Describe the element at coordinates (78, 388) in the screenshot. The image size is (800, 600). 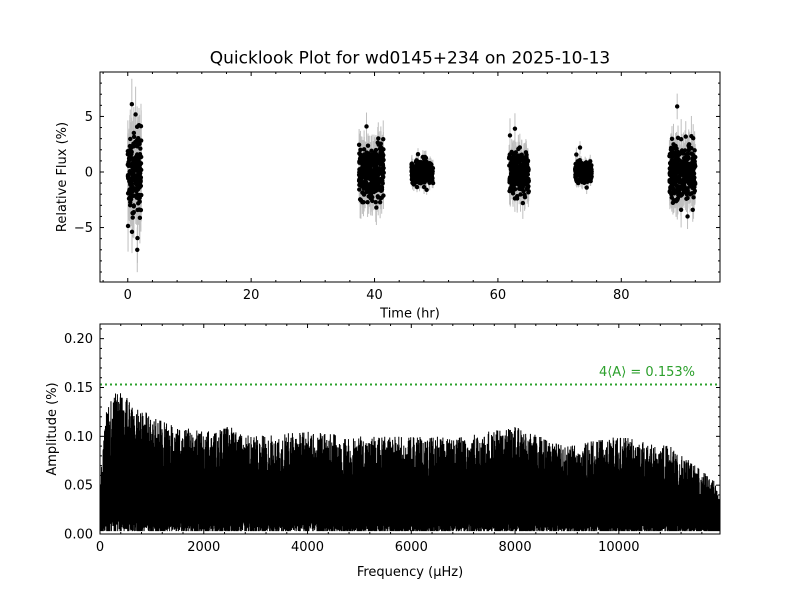
I see `y-tick-label: 0.15` at that location.